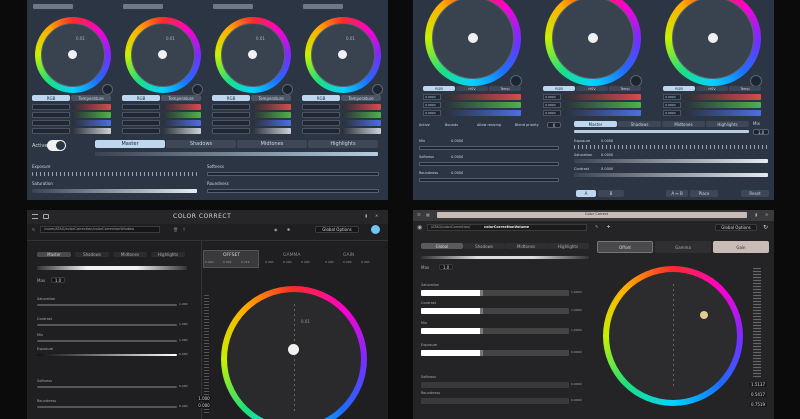 The width and height of the screenshot is (800, 419). What do you see at coordinates (559, 88) in the screenshot?
I see `wheel-mode-tab: RGB` at bounding box center [559, 88].